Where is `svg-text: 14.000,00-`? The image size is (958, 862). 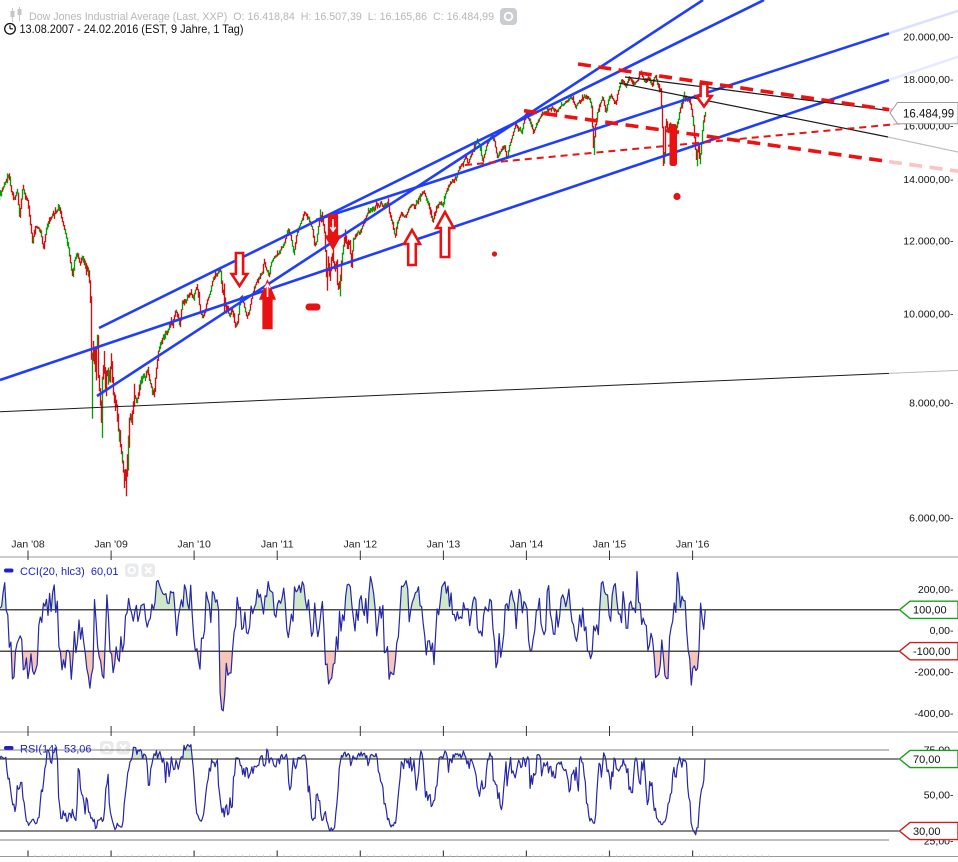
svg-text: 14.000,00- is located at coordinates (928, 180).